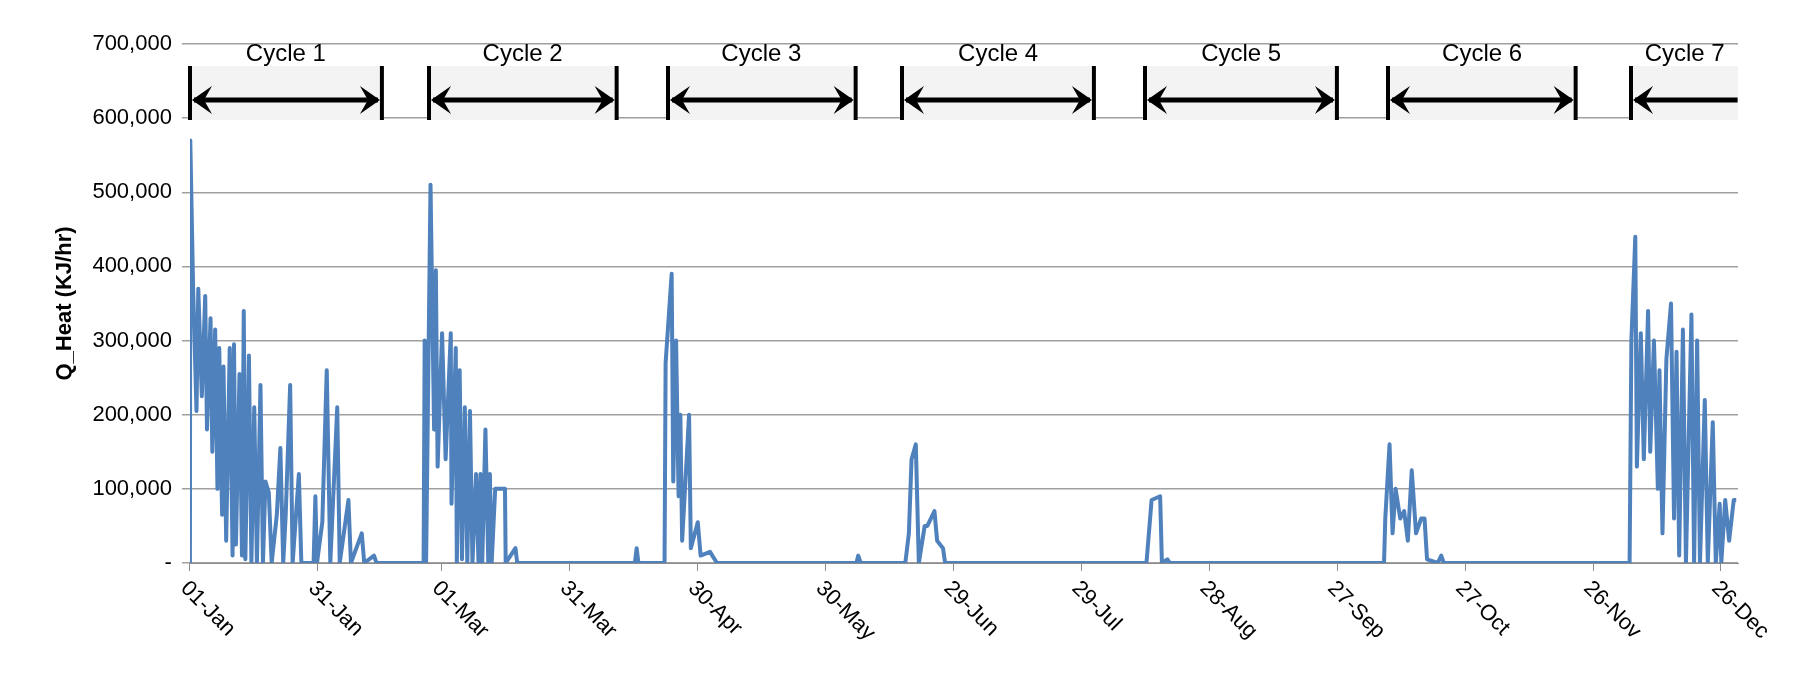  I want to click on band-label: Cycle 3, so click(761, 52).